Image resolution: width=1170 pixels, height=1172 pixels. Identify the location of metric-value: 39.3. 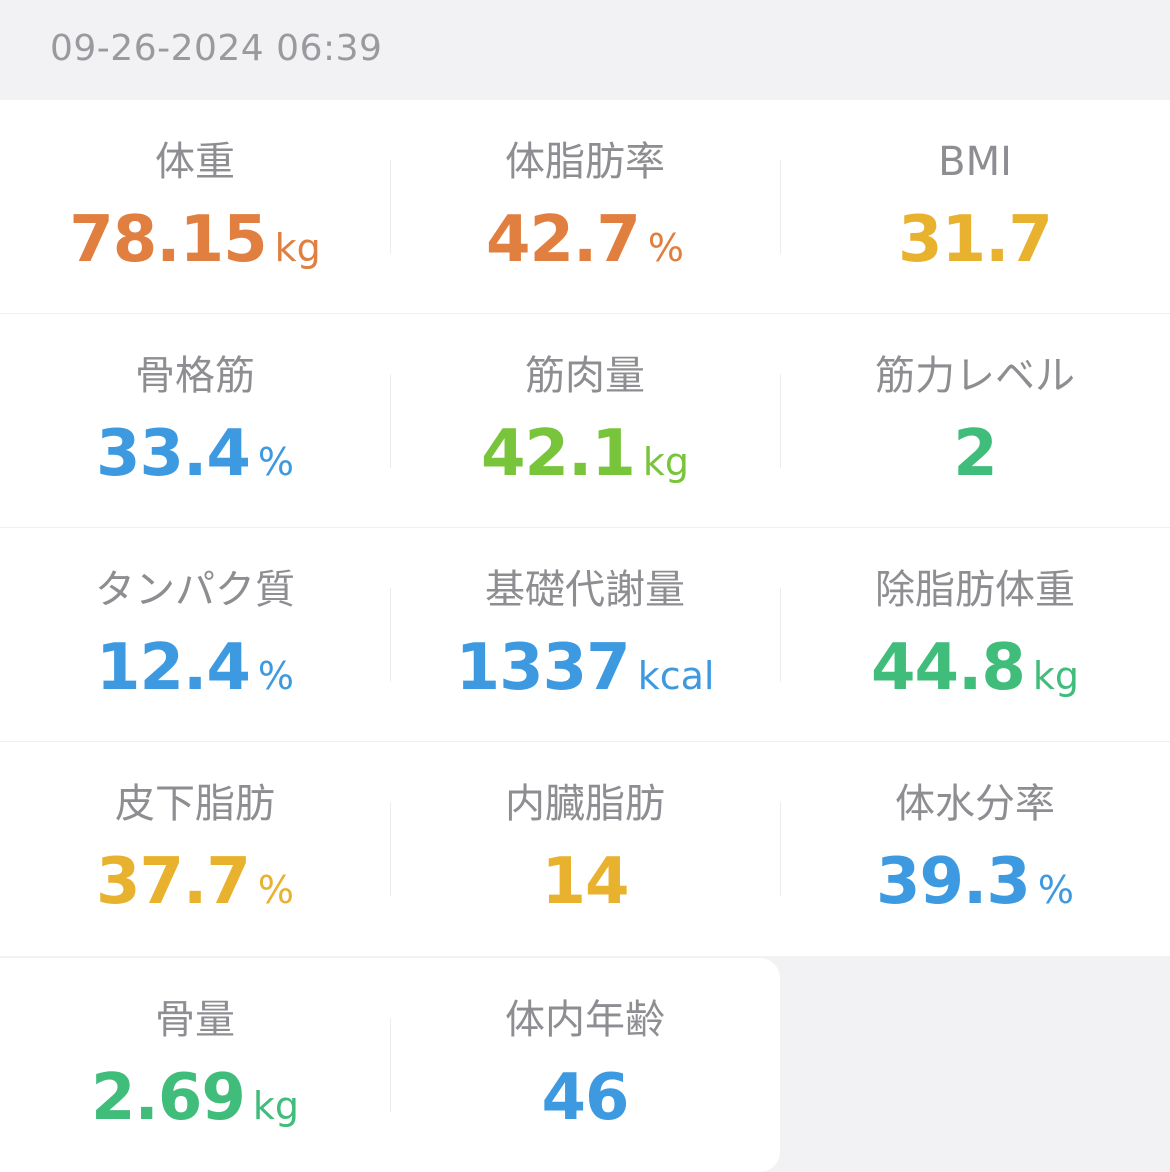
(953, 882).